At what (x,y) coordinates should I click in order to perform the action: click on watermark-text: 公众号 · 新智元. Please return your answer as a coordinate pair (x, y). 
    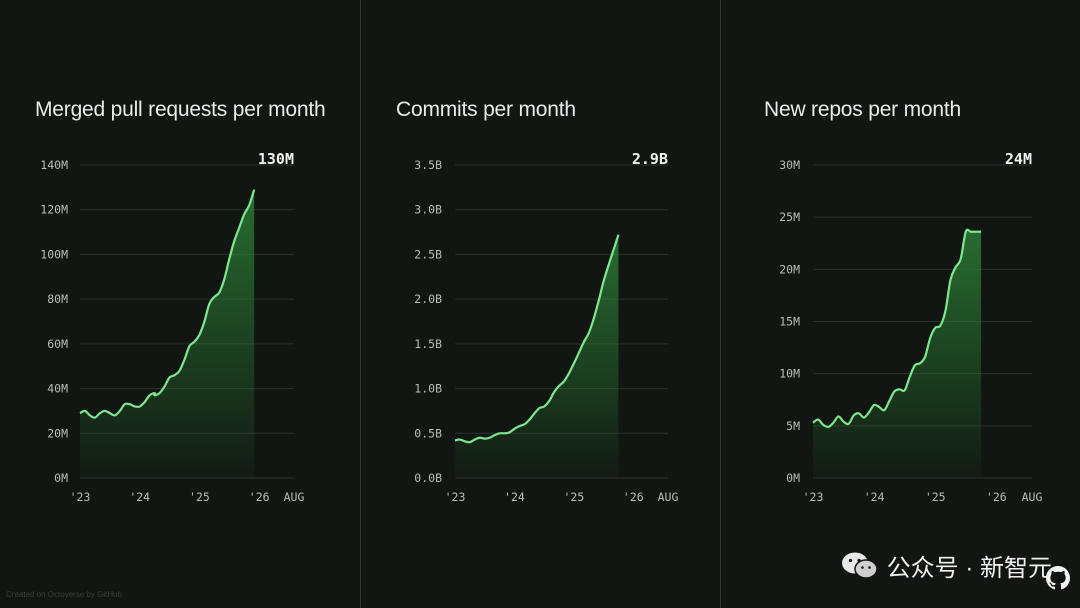
    Looking at the image, I should click on (969, 568).